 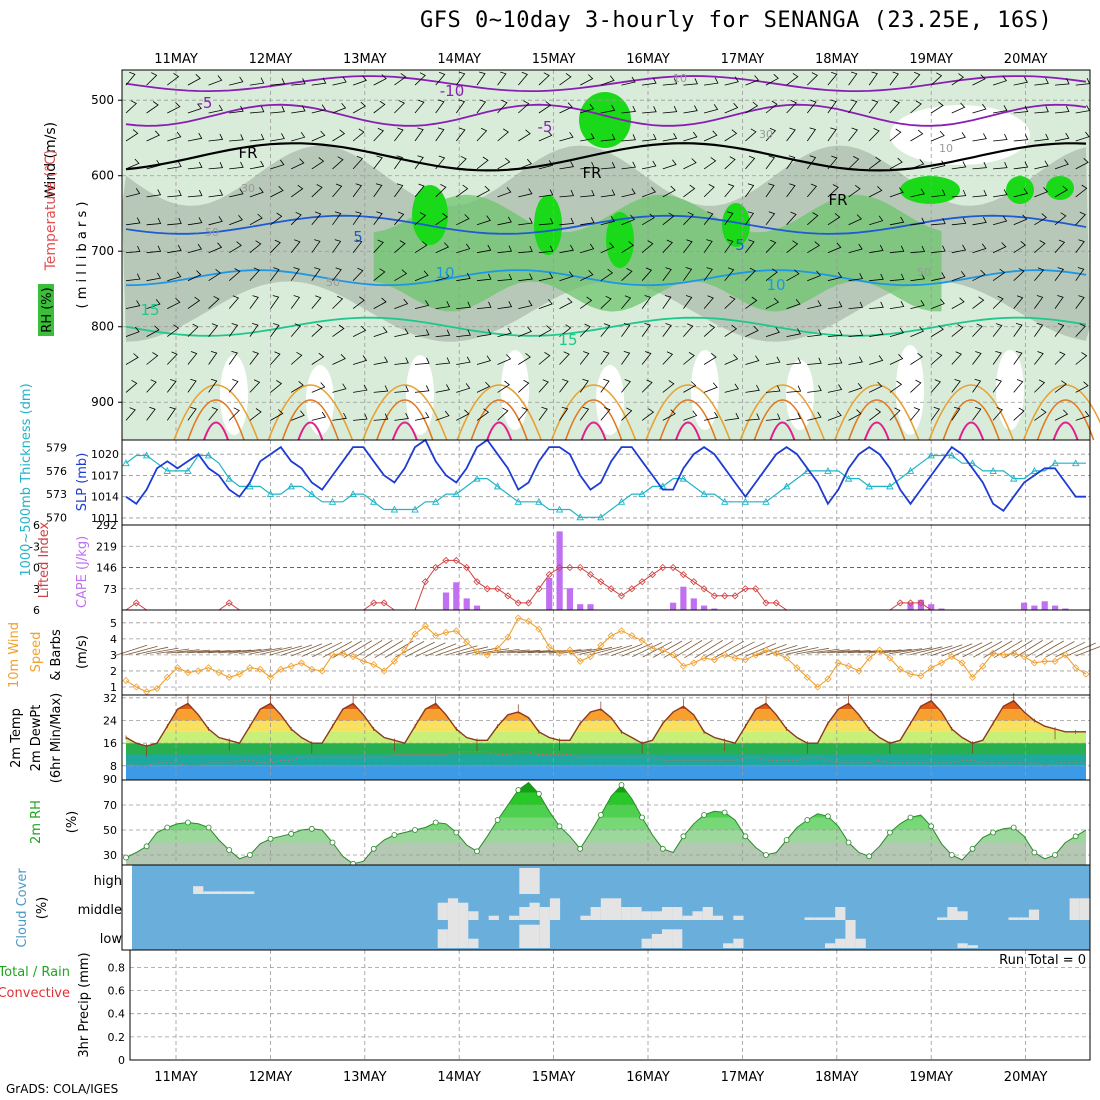 What do you see at coordinates (34, 546) in the screenshot?
I see `lifted-tick-label: -3` at bounding box center [34, 546].